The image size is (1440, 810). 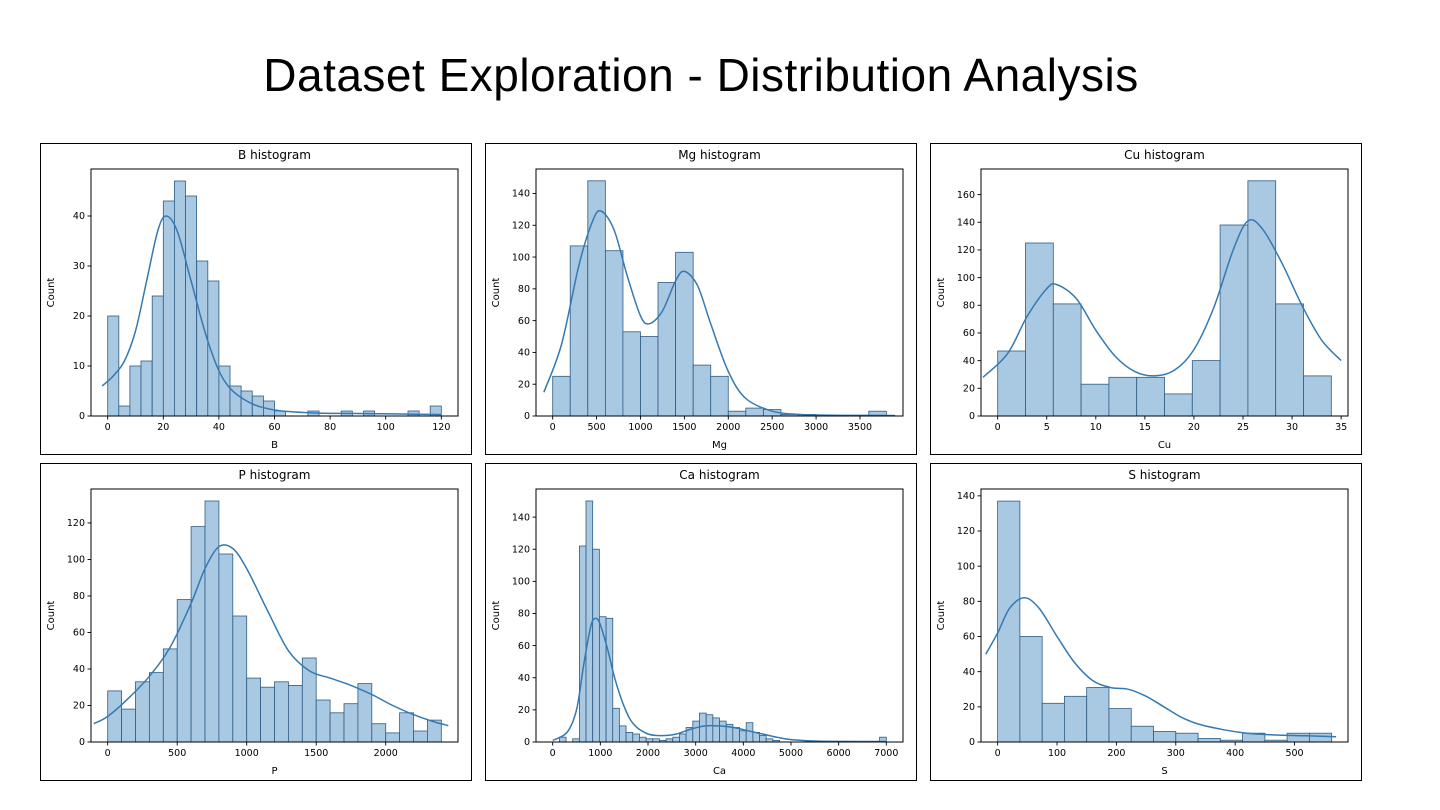 What do you see at coordinates (839, 753) in the screenshot?
I see `x-tick-label: 6000` at bounding box center [839, 753].